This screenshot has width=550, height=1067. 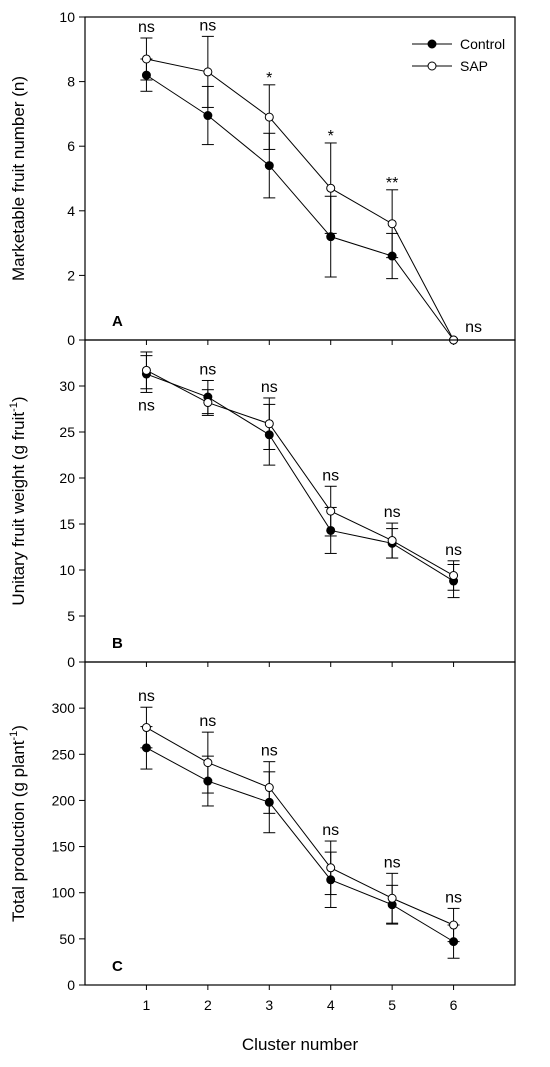 What do you see at coordinates (147, 1005) in the screenshot?
I see `x-tick-label: 1` at bounding box center [147, 1005].